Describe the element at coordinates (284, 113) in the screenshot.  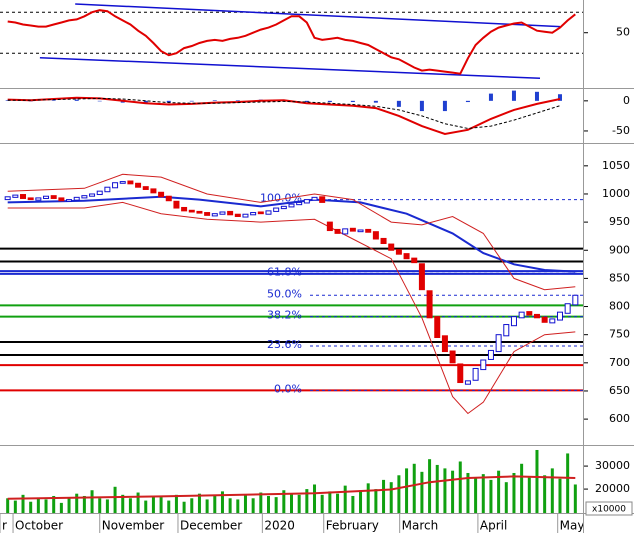
I see `macd-line` at that location.